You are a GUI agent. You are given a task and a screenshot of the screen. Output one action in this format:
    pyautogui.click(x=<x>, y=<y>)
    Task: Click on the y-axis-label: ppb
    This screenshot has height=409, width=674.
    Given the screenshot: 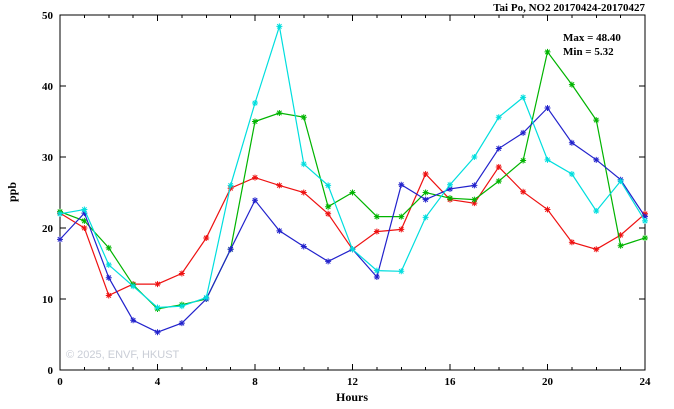 What is the action you would take?
    pyautogui.click(x=12, y=192)
    